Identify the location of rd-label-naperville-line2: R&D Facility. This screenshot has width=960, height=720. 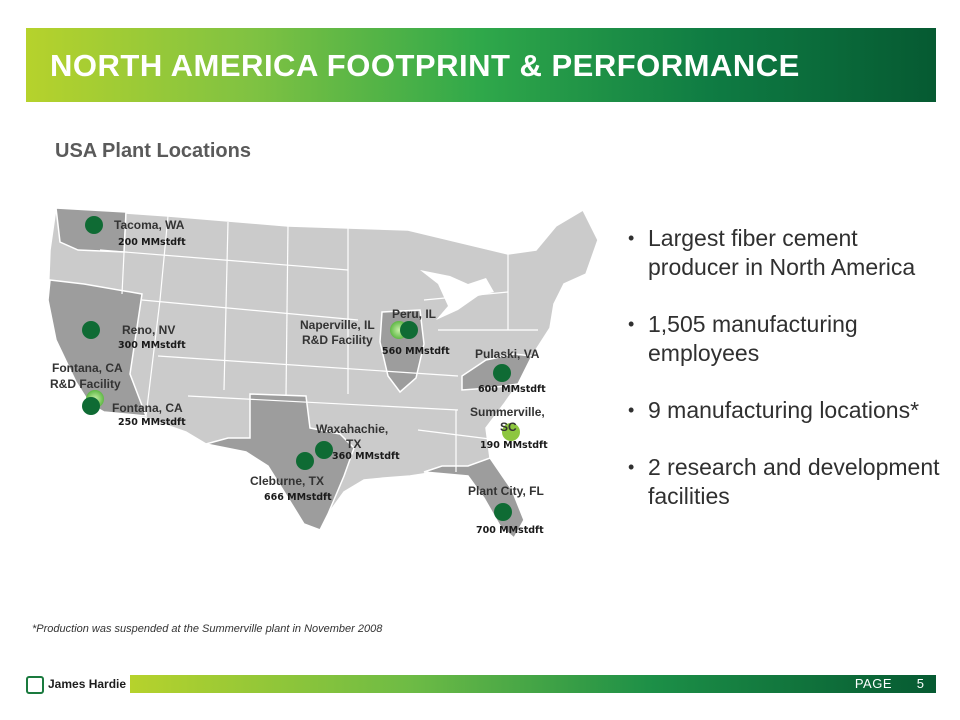
(337, 340).